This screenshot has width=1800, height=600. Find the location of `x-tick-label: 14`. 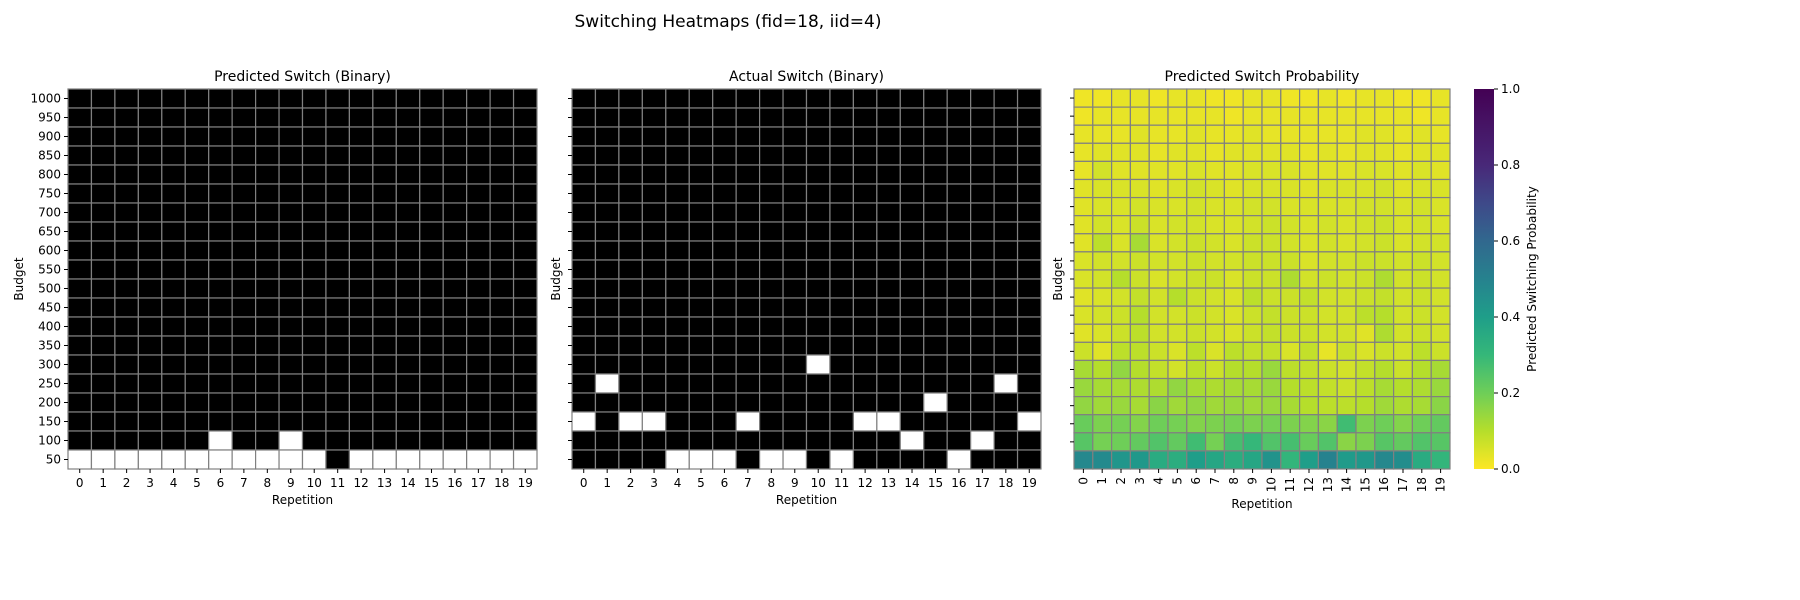

x-tick-label: 14 is located at coordinates (1347, 484).